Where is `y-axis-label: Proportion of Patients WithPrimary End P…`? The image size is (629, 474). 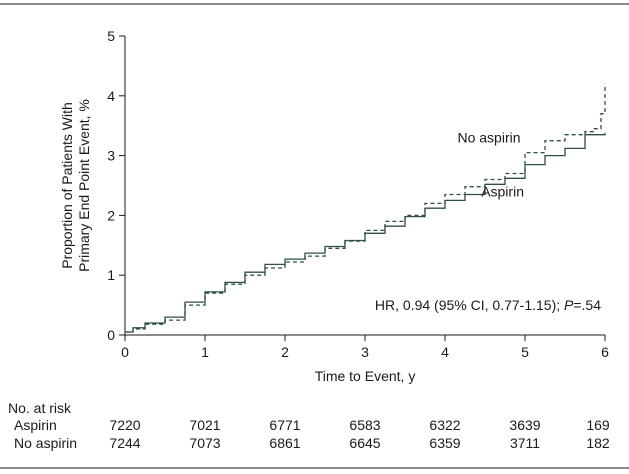
y-axis-label: Proportion of Patients WithPrimary End P… is located at coordinates (75, 185).